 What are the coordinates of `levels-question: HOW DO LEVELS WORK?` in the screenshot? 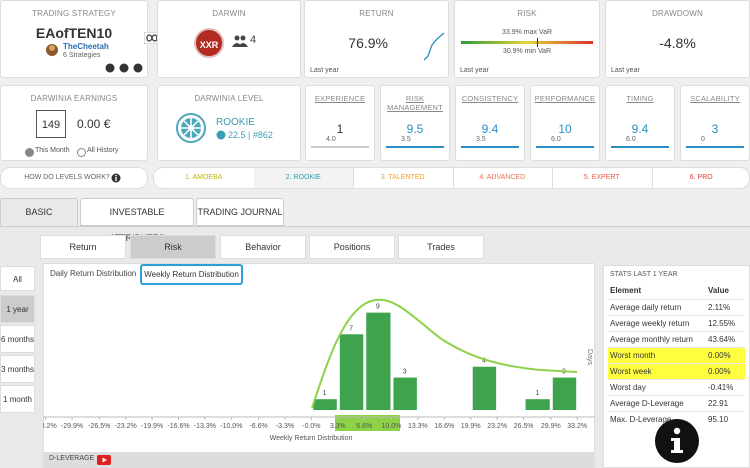 It's located at (67, 177).